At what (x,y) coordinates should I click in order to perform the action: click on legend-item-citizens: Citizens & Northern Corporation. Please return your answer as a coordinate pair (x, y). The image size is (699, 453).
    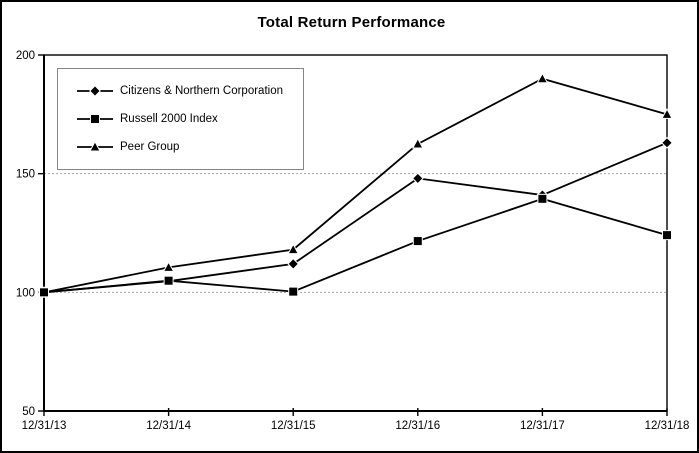
    Looking at the image, I should click on (187, 91).